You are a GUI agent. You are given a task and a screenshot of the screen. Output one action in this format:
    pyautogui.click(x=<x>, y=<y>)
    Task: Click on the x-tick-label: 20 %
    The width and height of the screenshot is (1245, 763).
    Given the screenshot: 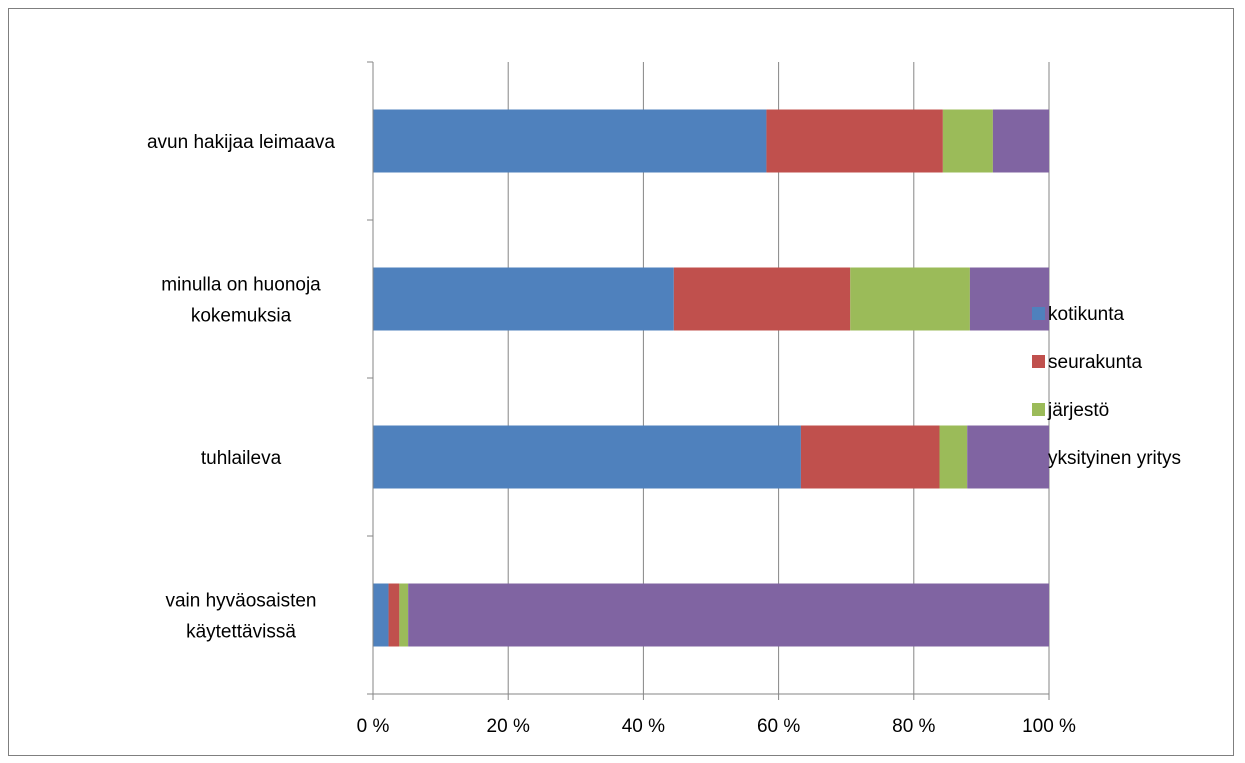 What is the action you would take?
    pyautogui.click(x=508, y=726)
    